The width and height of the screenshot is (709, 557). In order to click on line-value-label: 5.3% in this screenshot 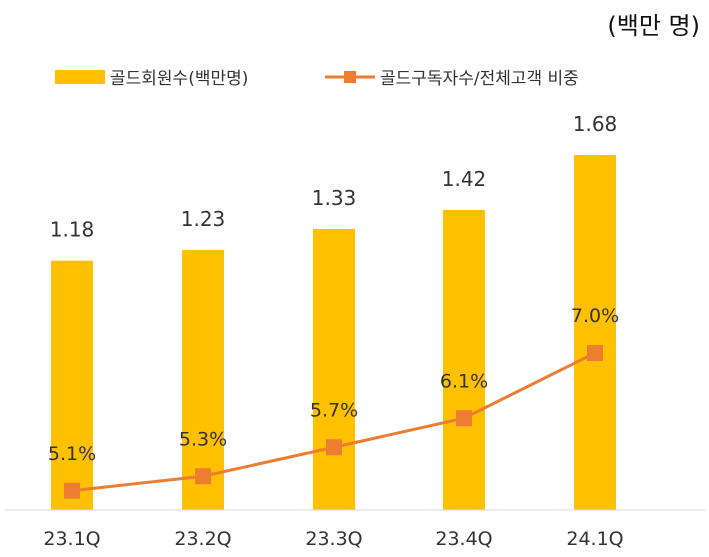, I will do `click(203, 439)`.